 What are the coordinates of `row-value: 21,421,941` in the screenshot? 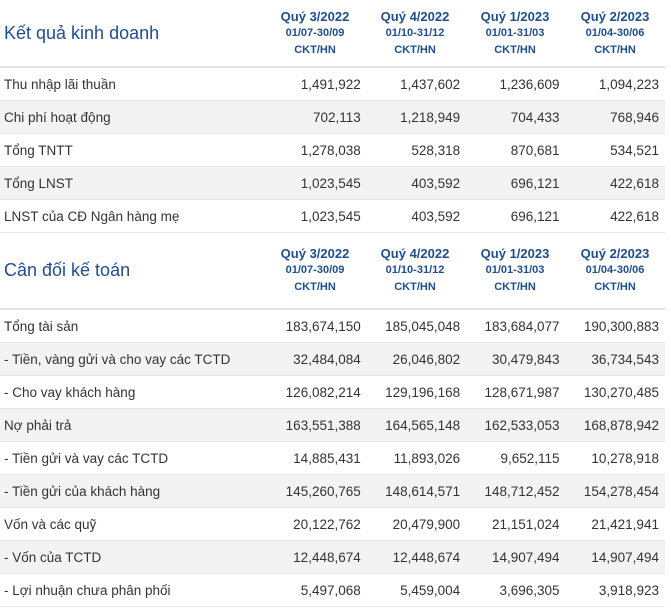 It's located at (625, 524).